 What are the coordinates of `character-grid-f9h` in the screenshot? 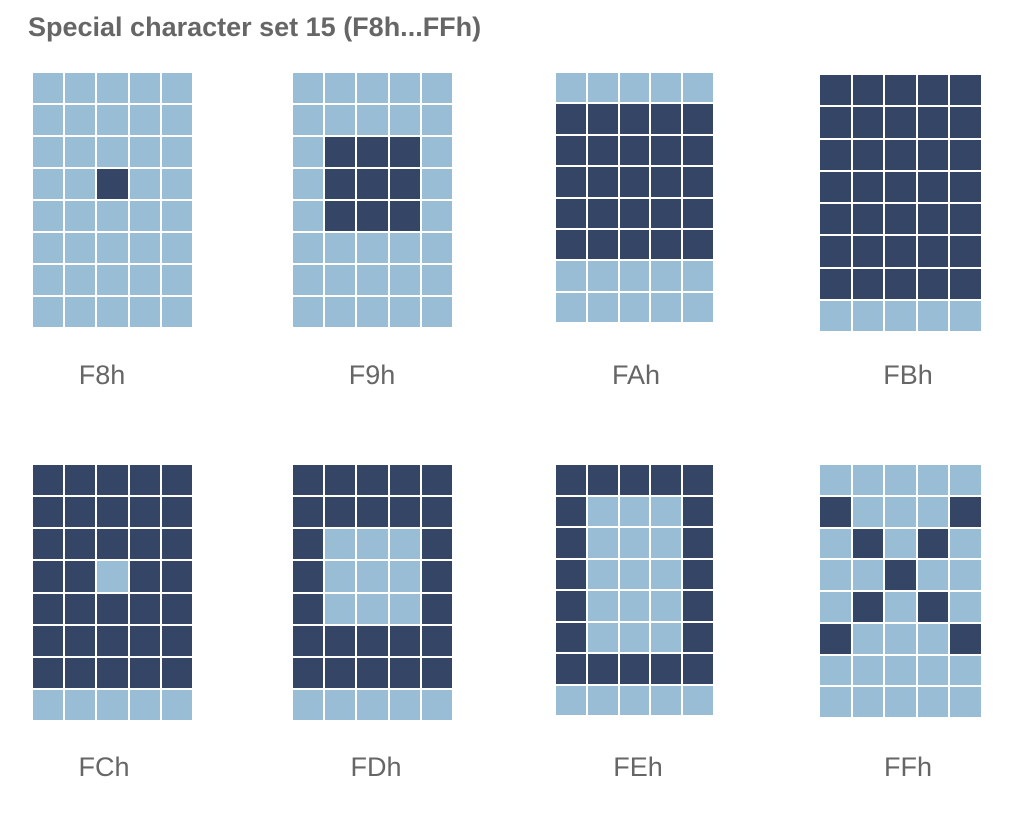 It's located at (372, 200).